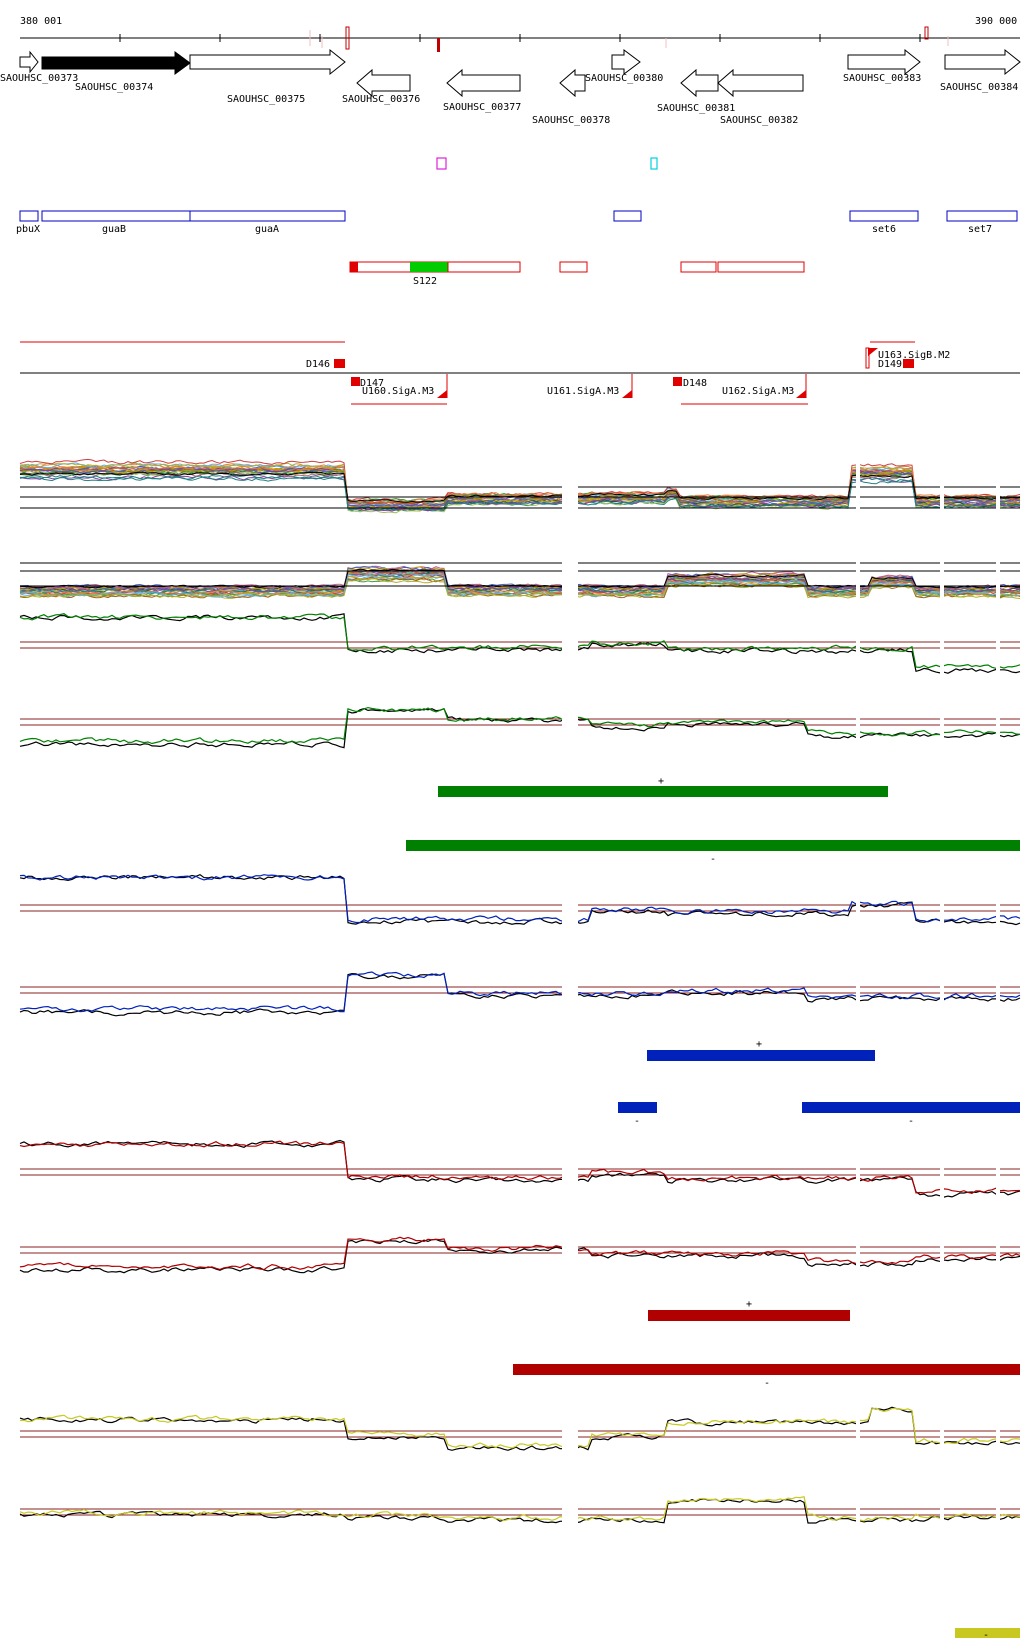 The image size is (1024, 1645). What do you see at coordinates (914, 355) in the screenshot?
I see `feature-label: U163.SigB.M2` at bounding box center [914, 355].